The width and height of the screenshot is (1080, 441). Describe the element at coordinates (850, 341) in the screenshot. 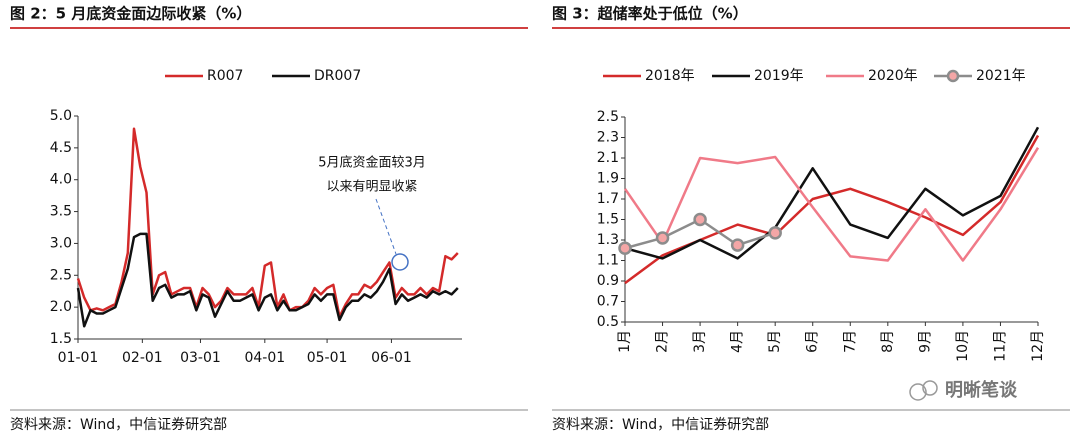

I see `x-tick-label: 7月` at that location.